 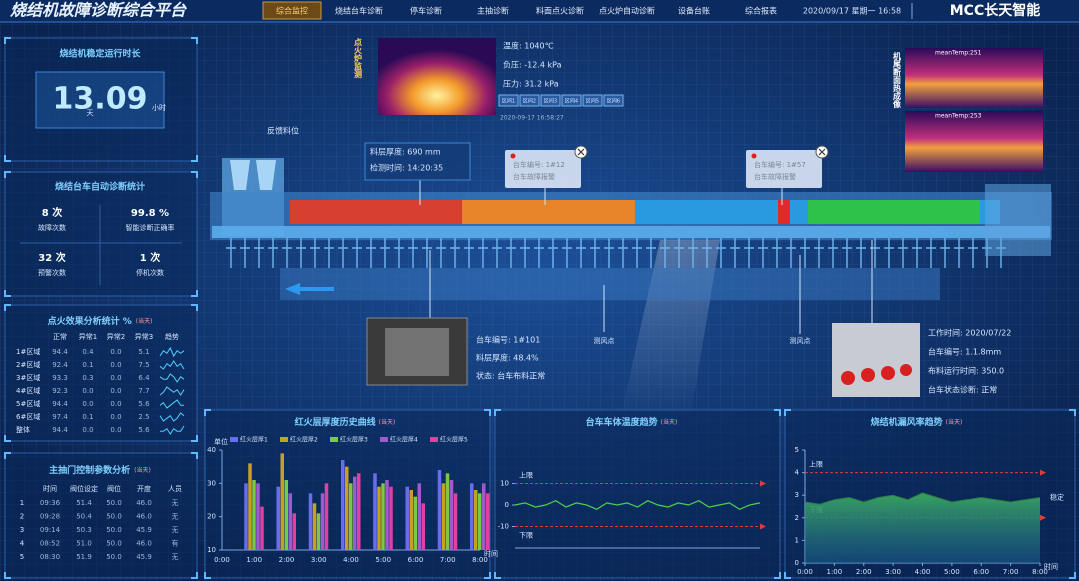 What do you see at coordinates (627, 11) in the screenshot?
I see `nav-item: 点火炉自动诊断` at bounding box center [627, 11].